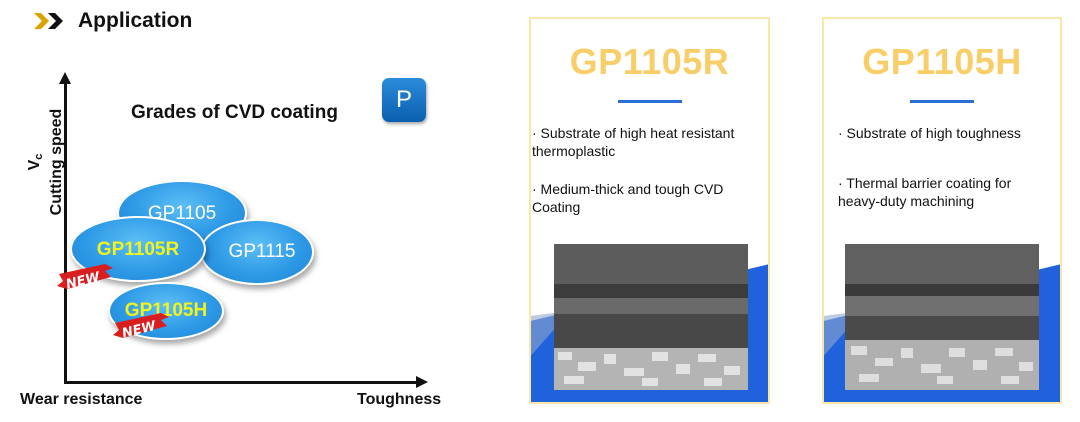 The height and width of the screenshot is (422, 1080). I want to click on x-axis-arrow-icon, so click(422, 382).